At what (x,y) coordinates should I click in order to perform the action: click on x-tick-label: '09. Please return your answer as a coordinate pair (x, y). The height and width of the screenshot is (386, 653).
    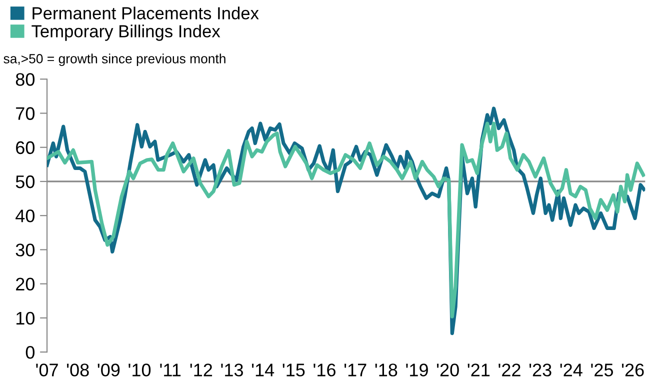
    Looking at the image, I should click on (109, 370).